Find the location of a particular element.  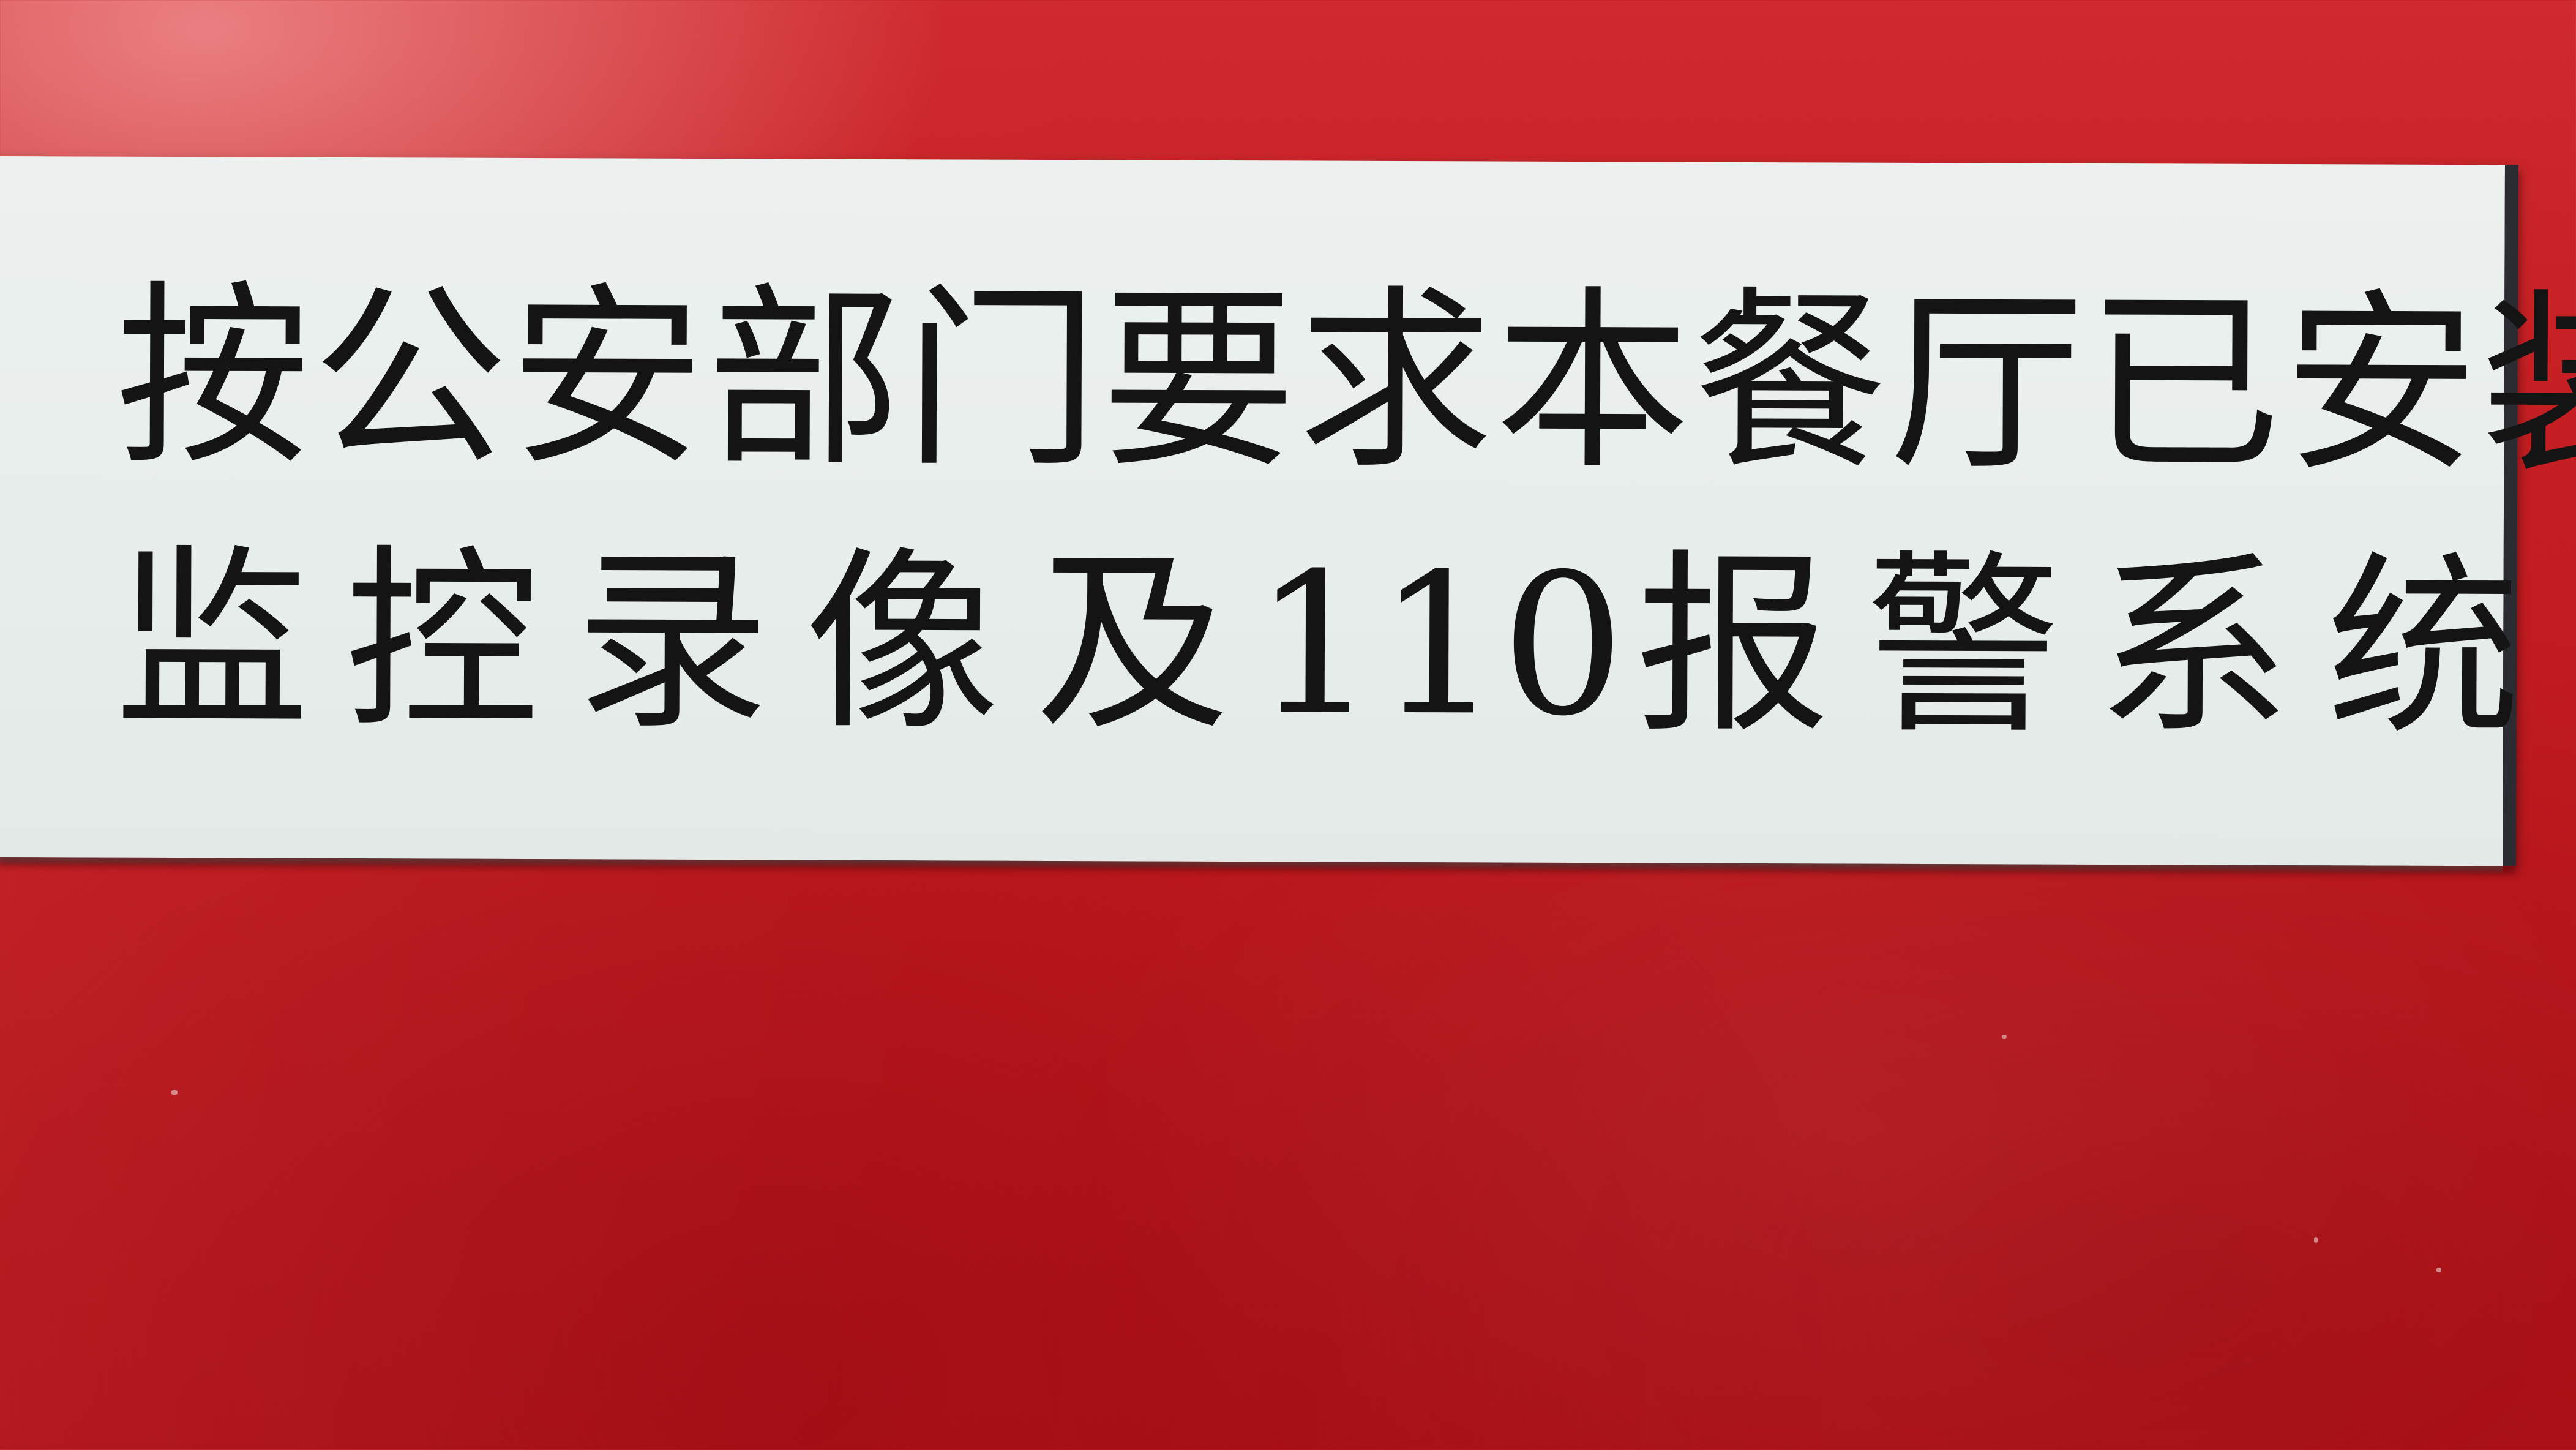

sign-line-2-text-a: 监控录像及 is located at coordinates (690, 642).